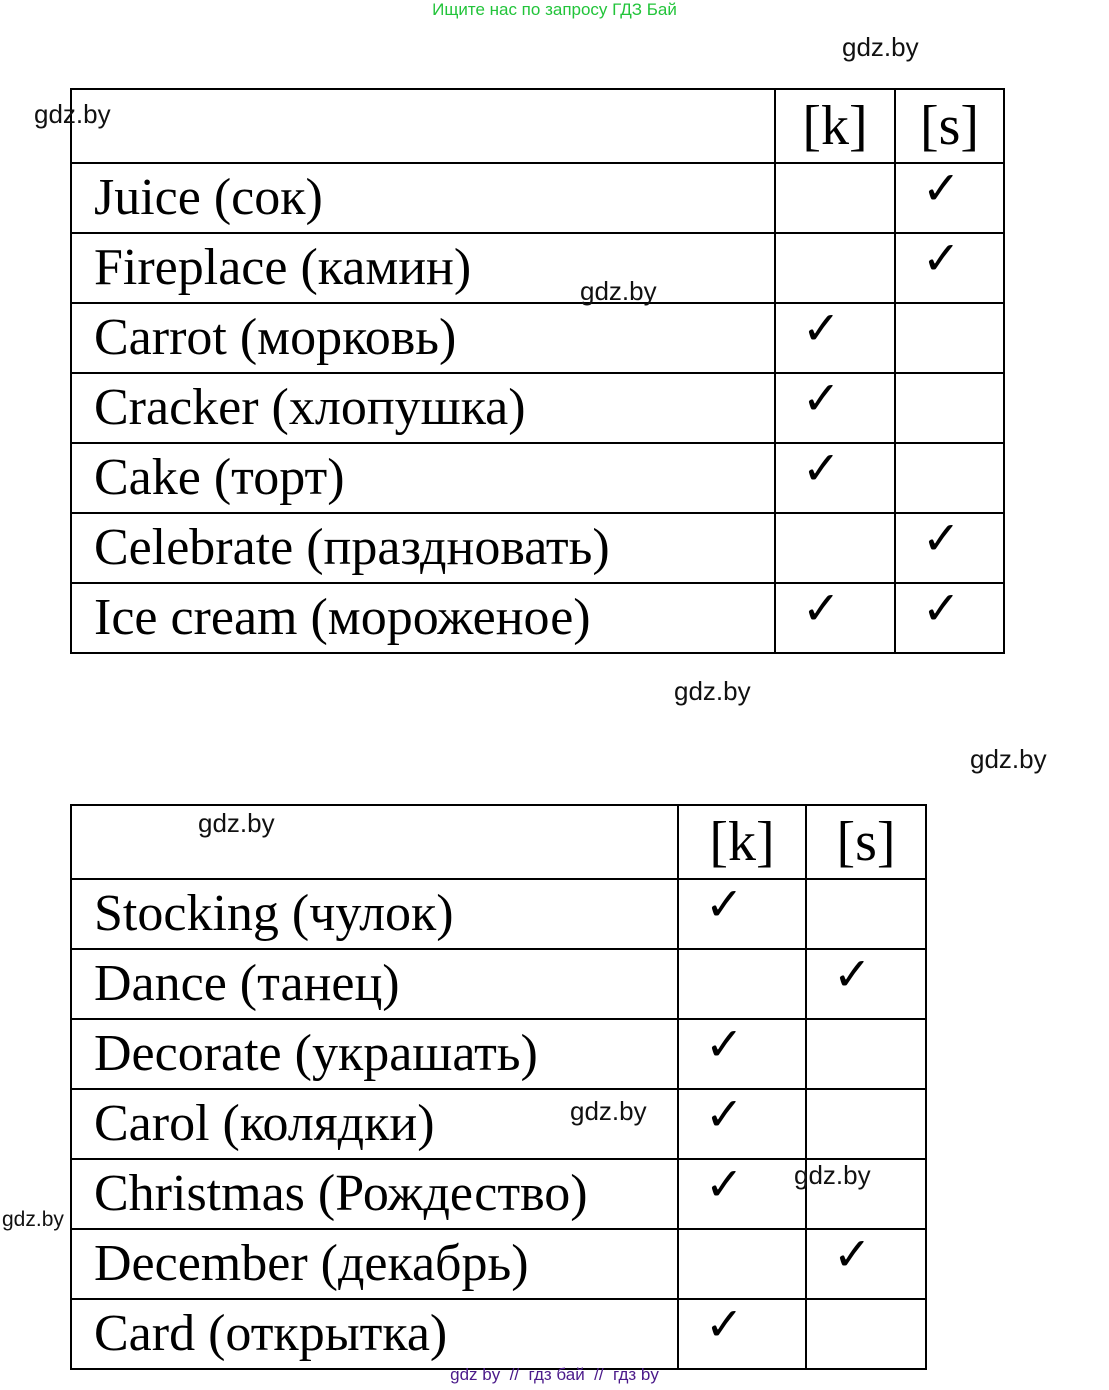  I want to click on word-cell: Dance (танец), so click(374, 984).